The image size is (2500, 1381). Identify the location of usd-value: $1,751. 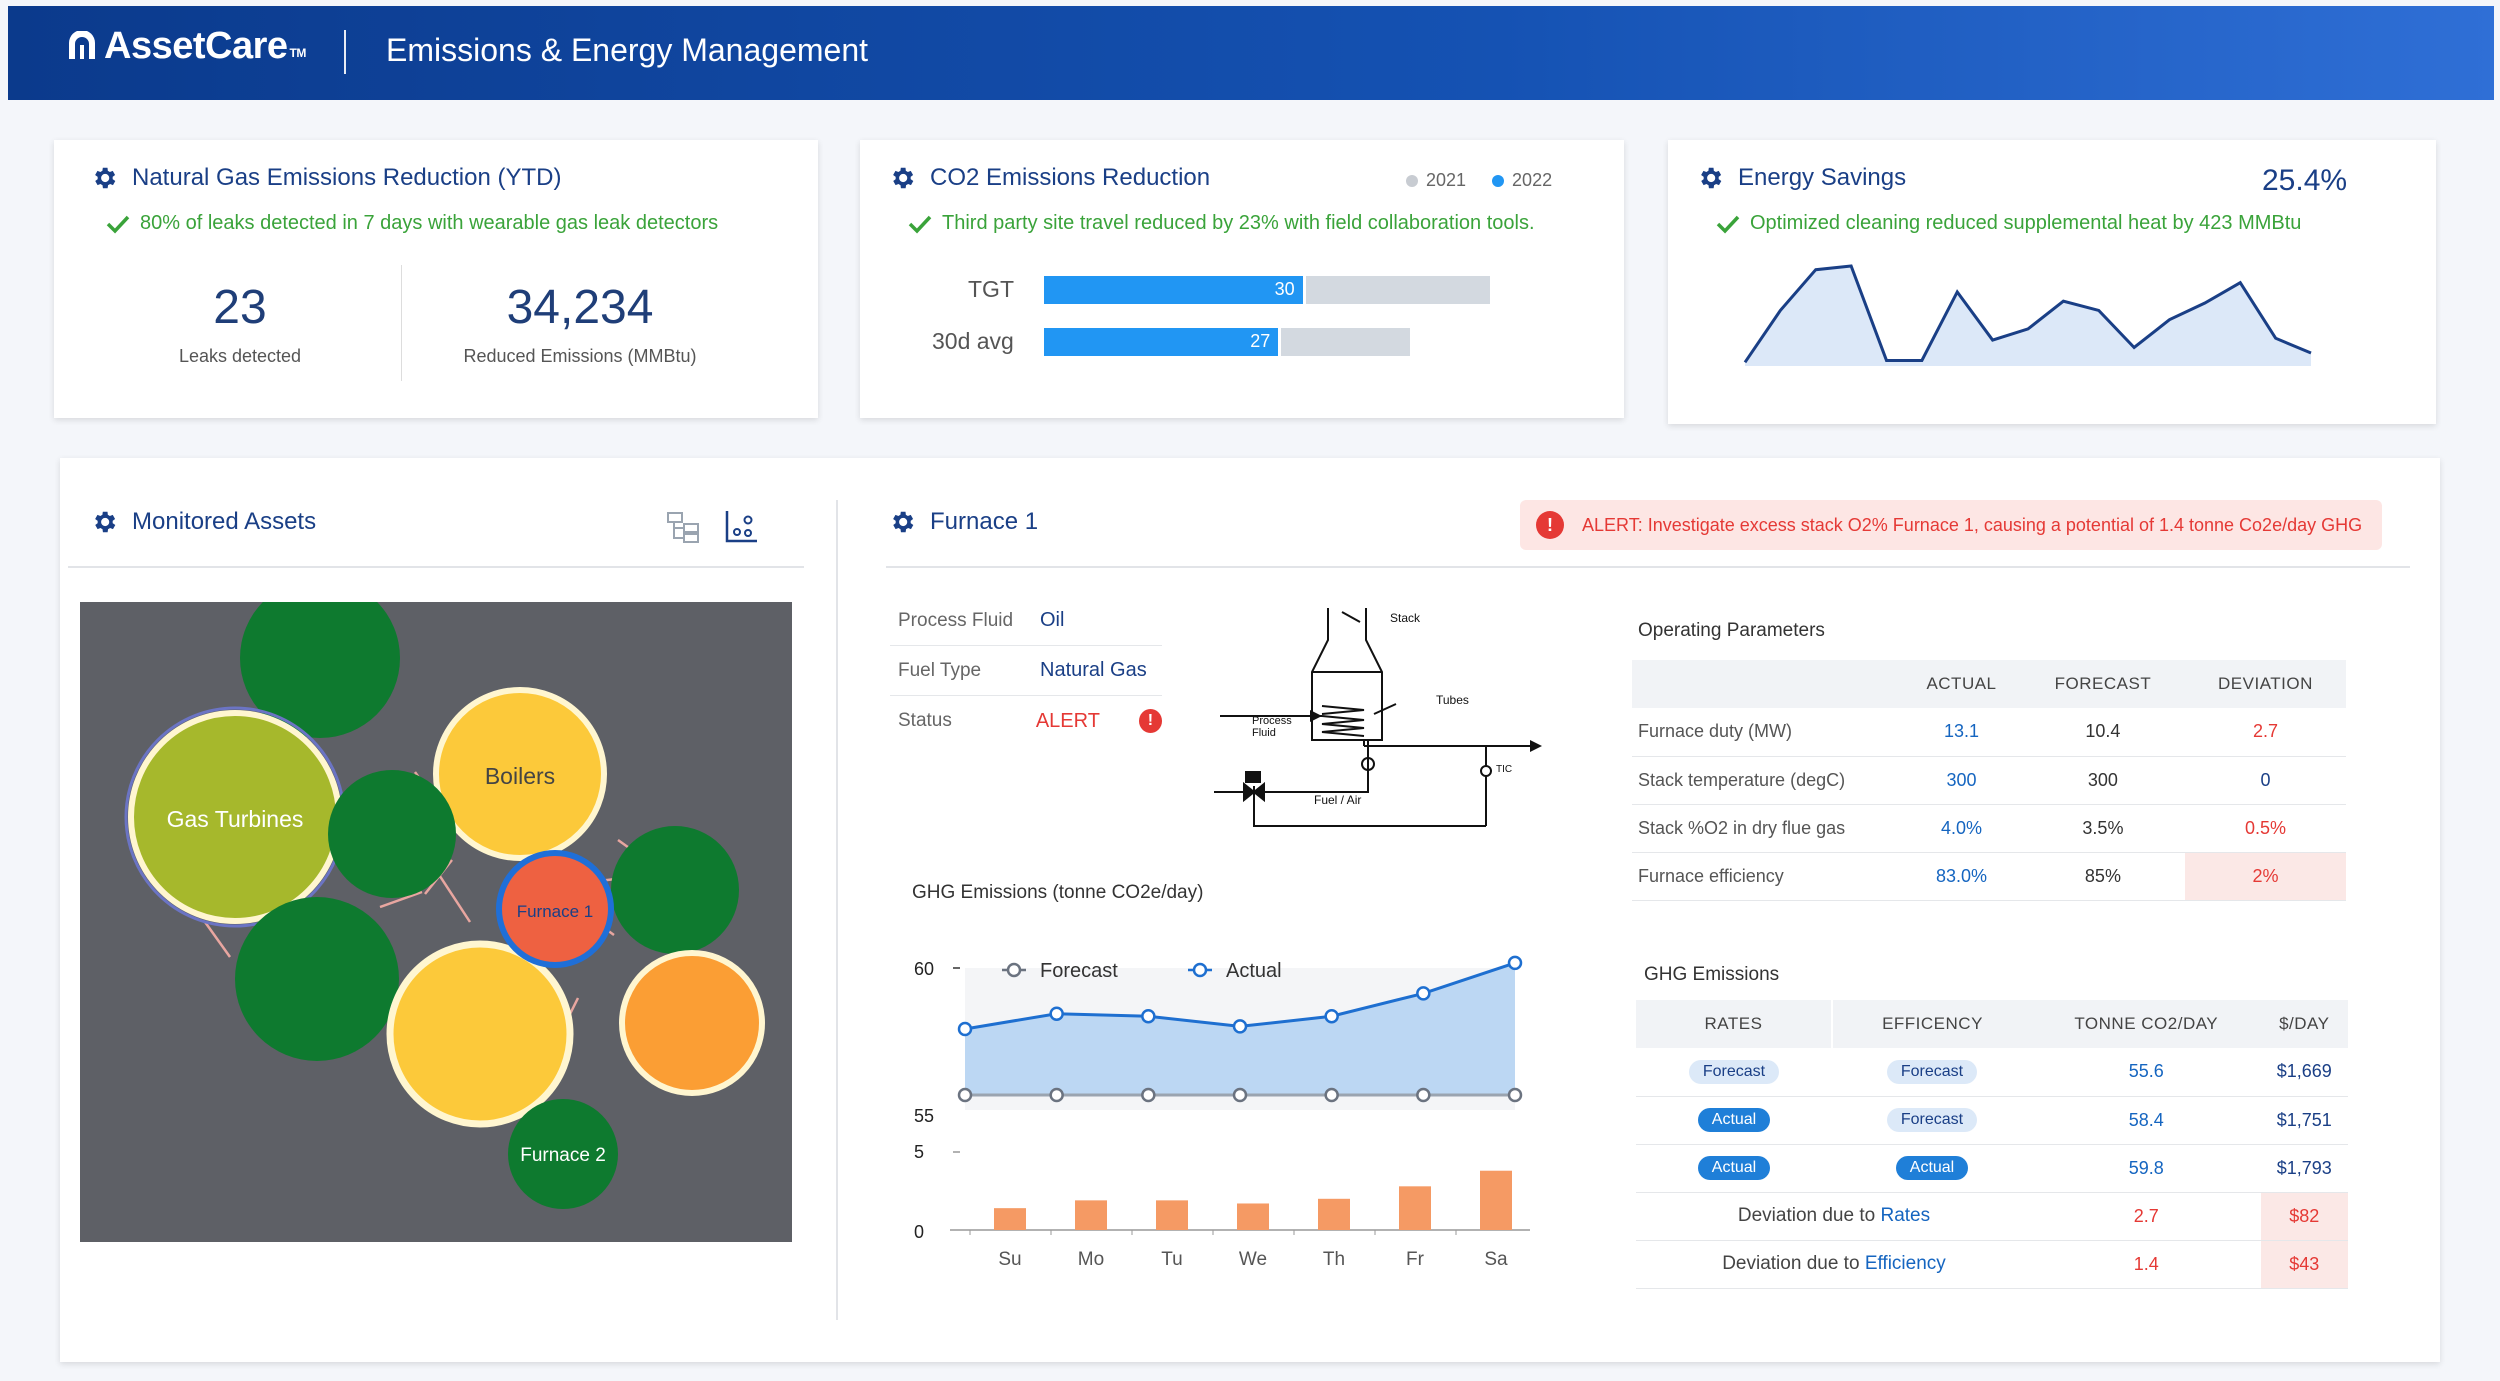
(2304, 1120).